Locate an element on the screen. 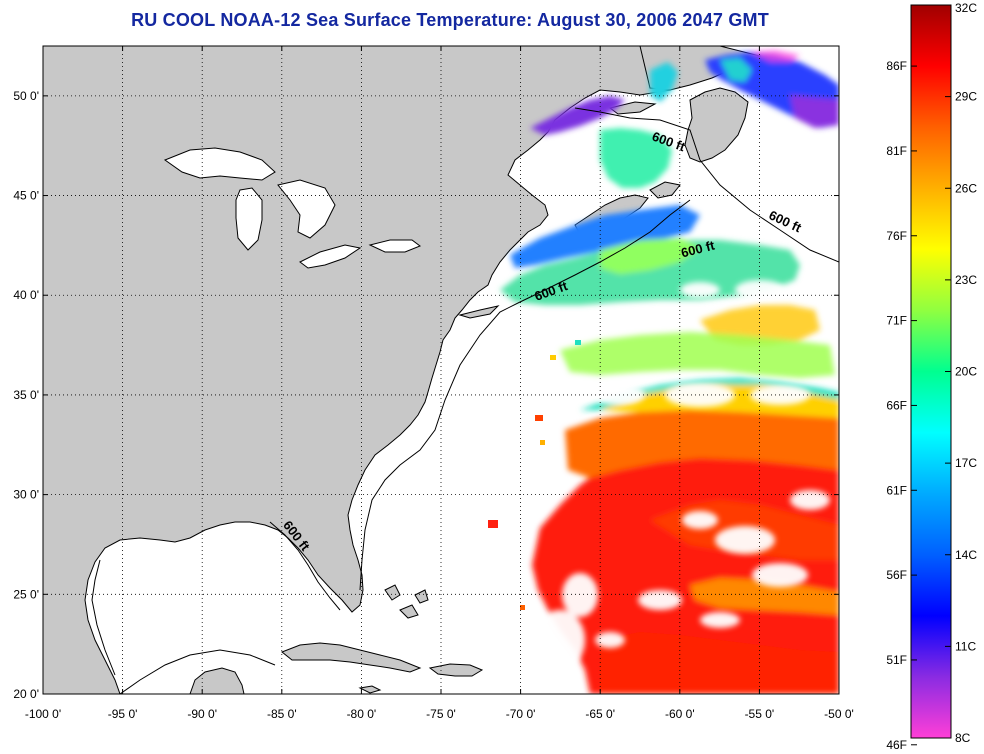 This screenshot has height=754, width=984. colorbar-c-label: 14C is located at coordinates (966, 555).